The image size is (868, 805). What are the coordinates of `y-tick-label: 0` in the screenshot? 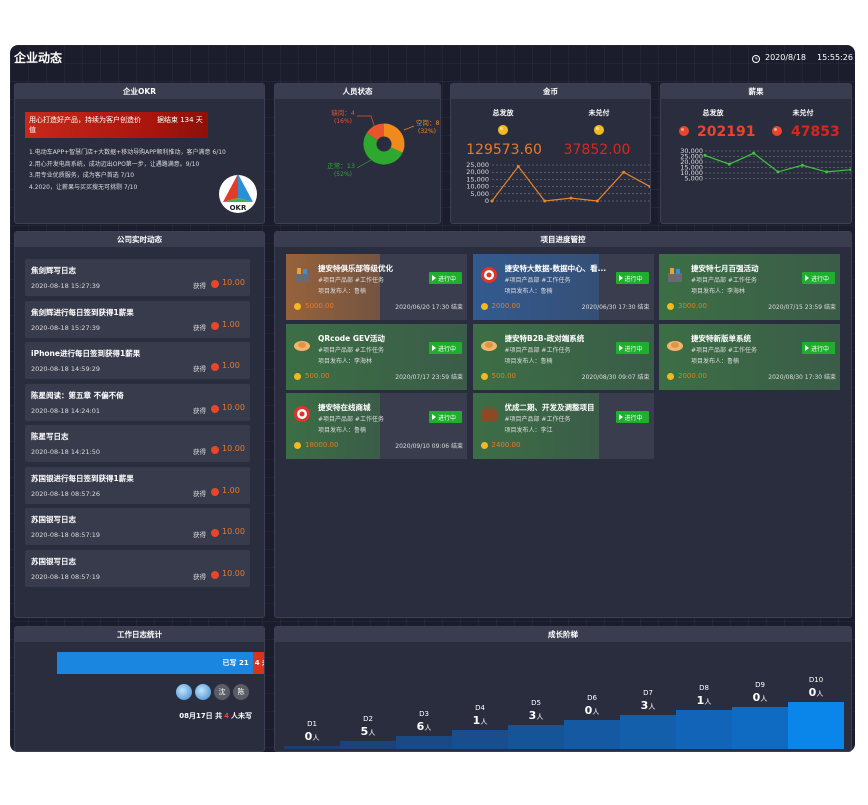 It's located at (487, 201).